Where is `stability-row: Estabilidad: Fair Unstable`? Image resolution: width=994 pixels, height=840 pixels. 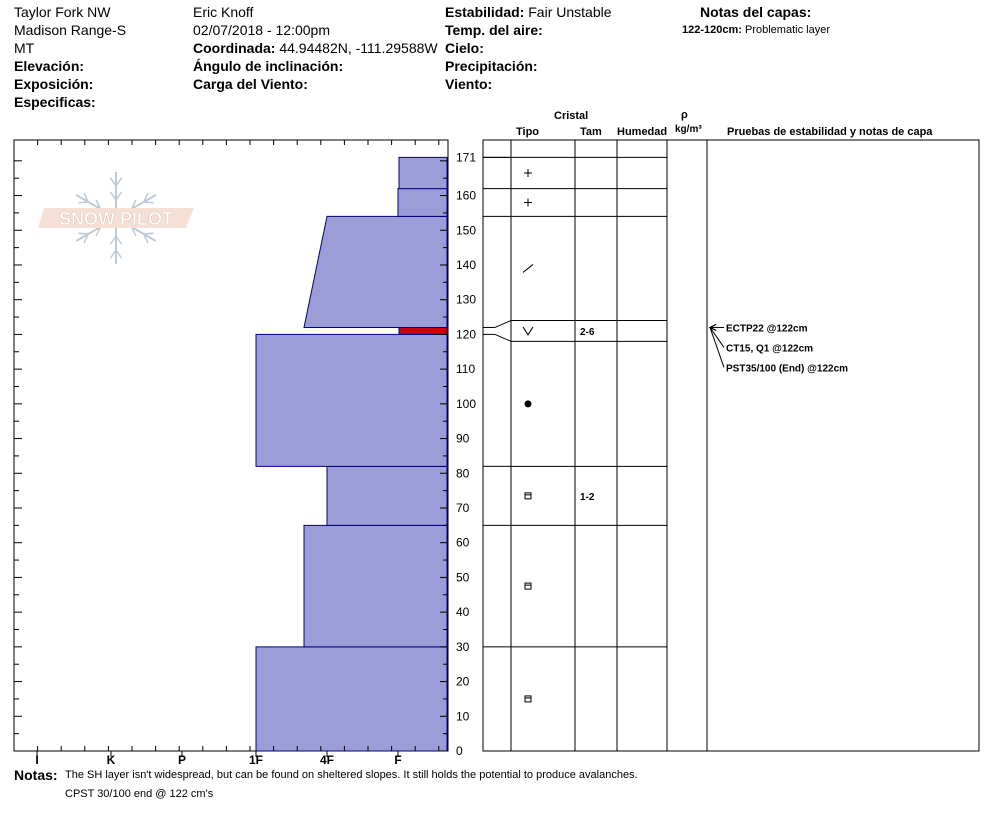
stability-row: Estabilidad: Fair Unstable is located at coordinates (528, 12).